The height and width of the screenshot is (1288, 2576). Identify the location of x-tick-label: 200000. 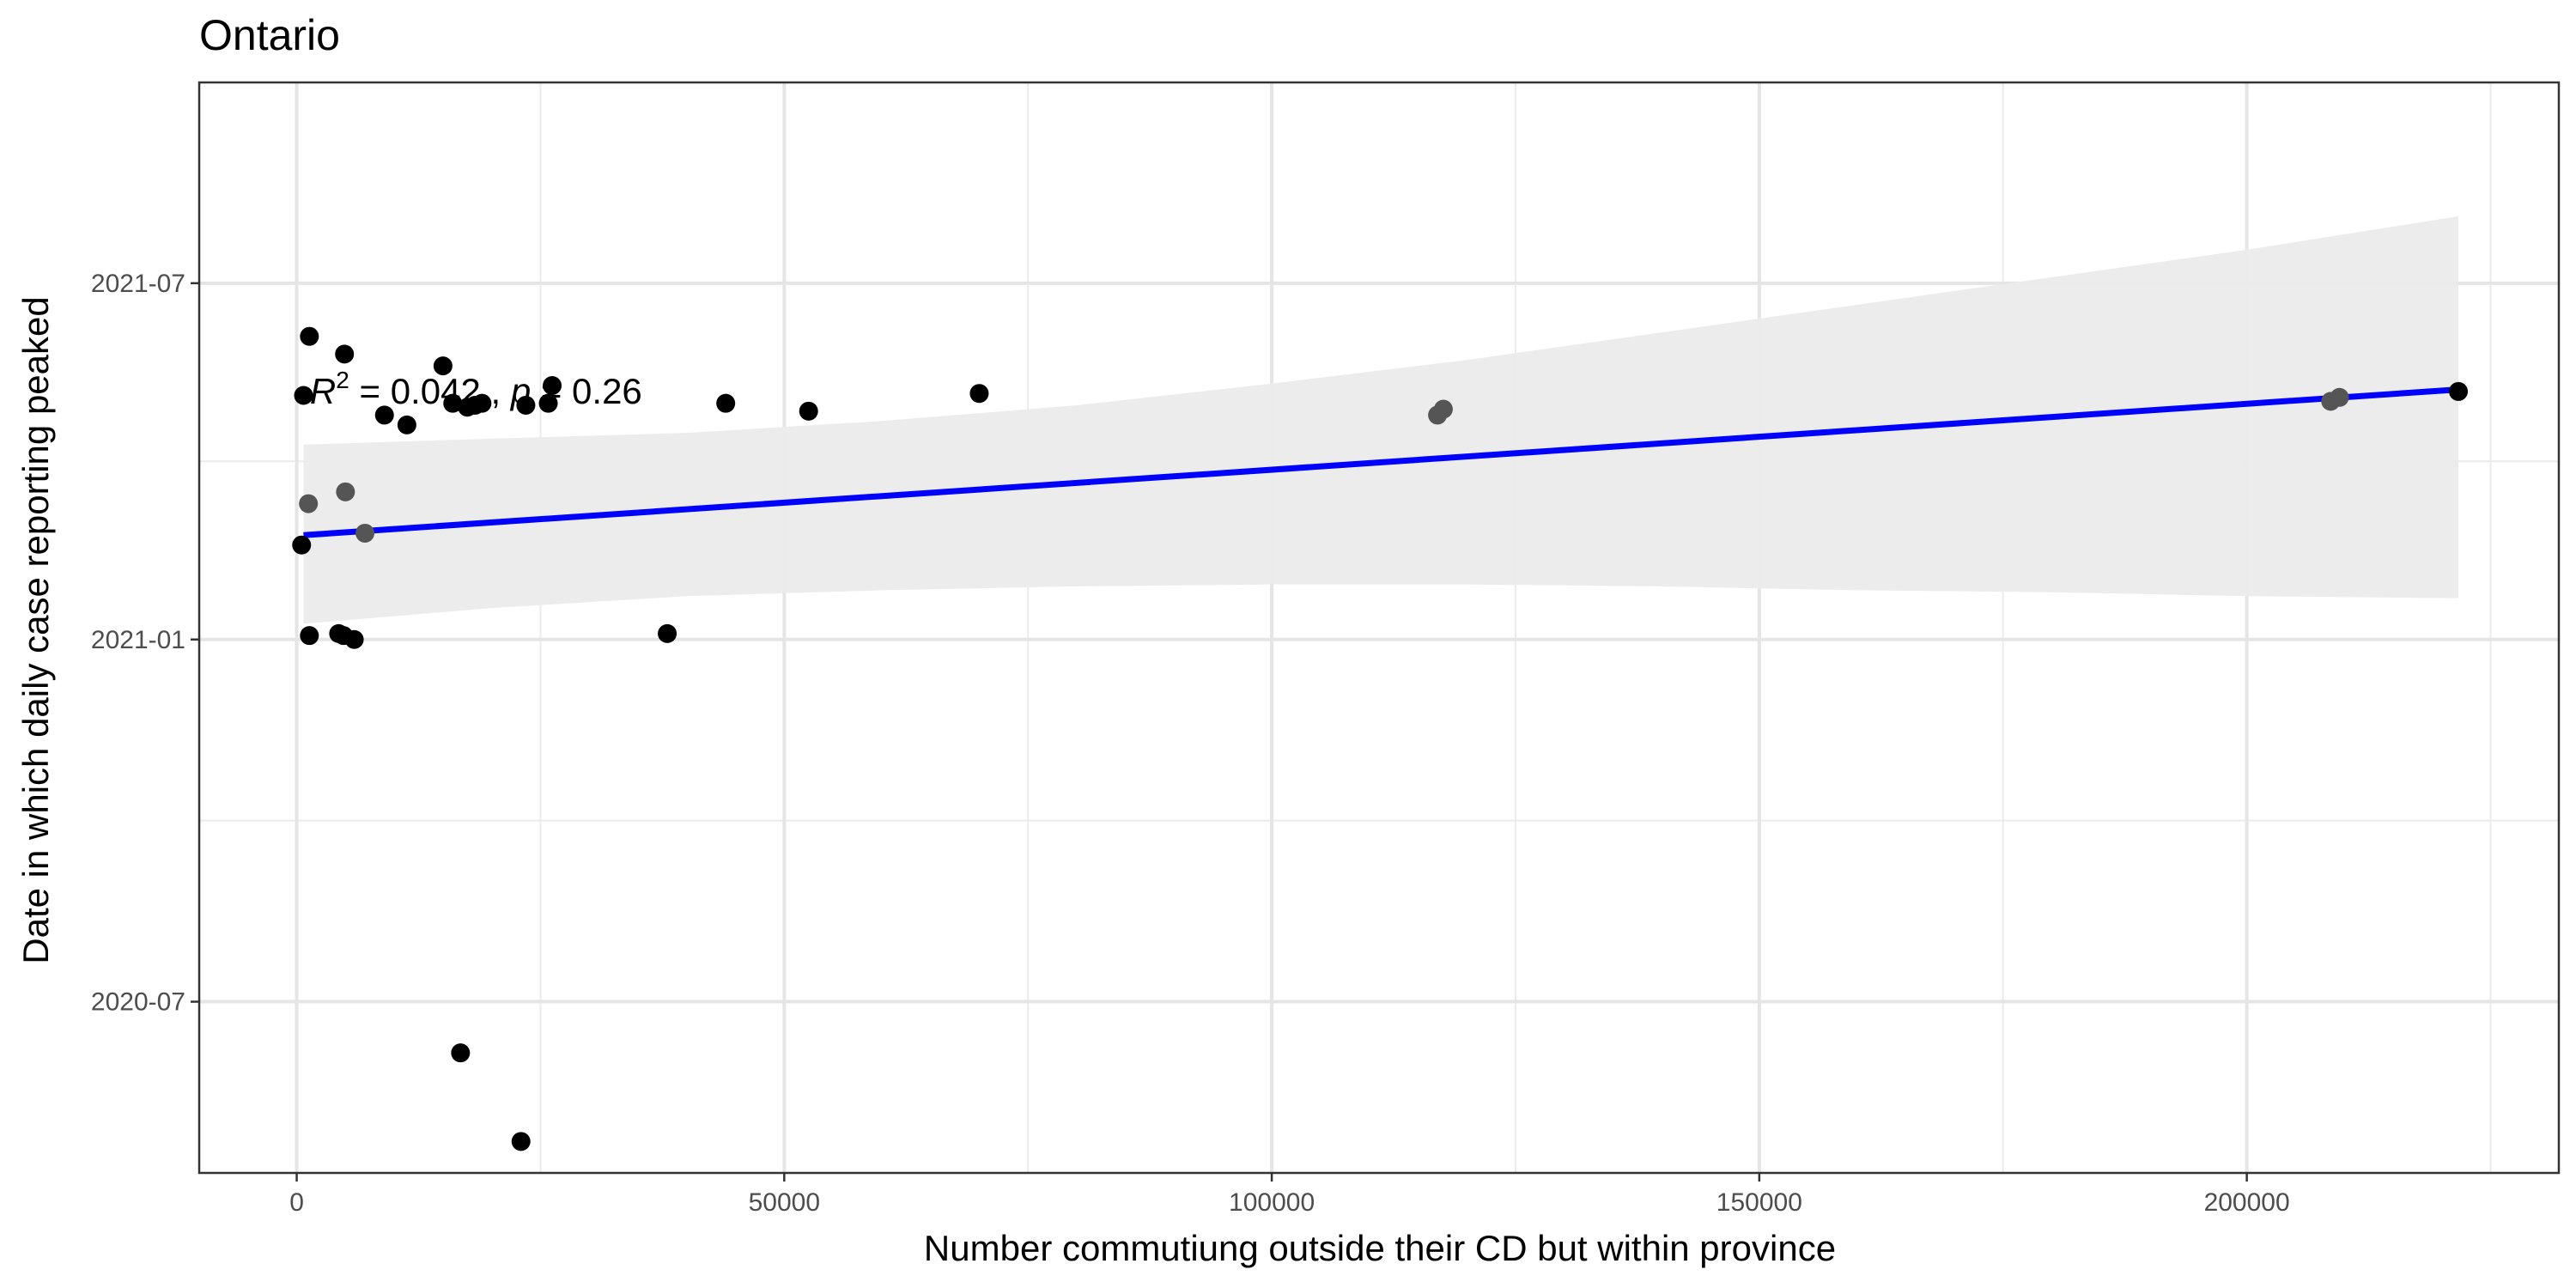
(2247, 1202).